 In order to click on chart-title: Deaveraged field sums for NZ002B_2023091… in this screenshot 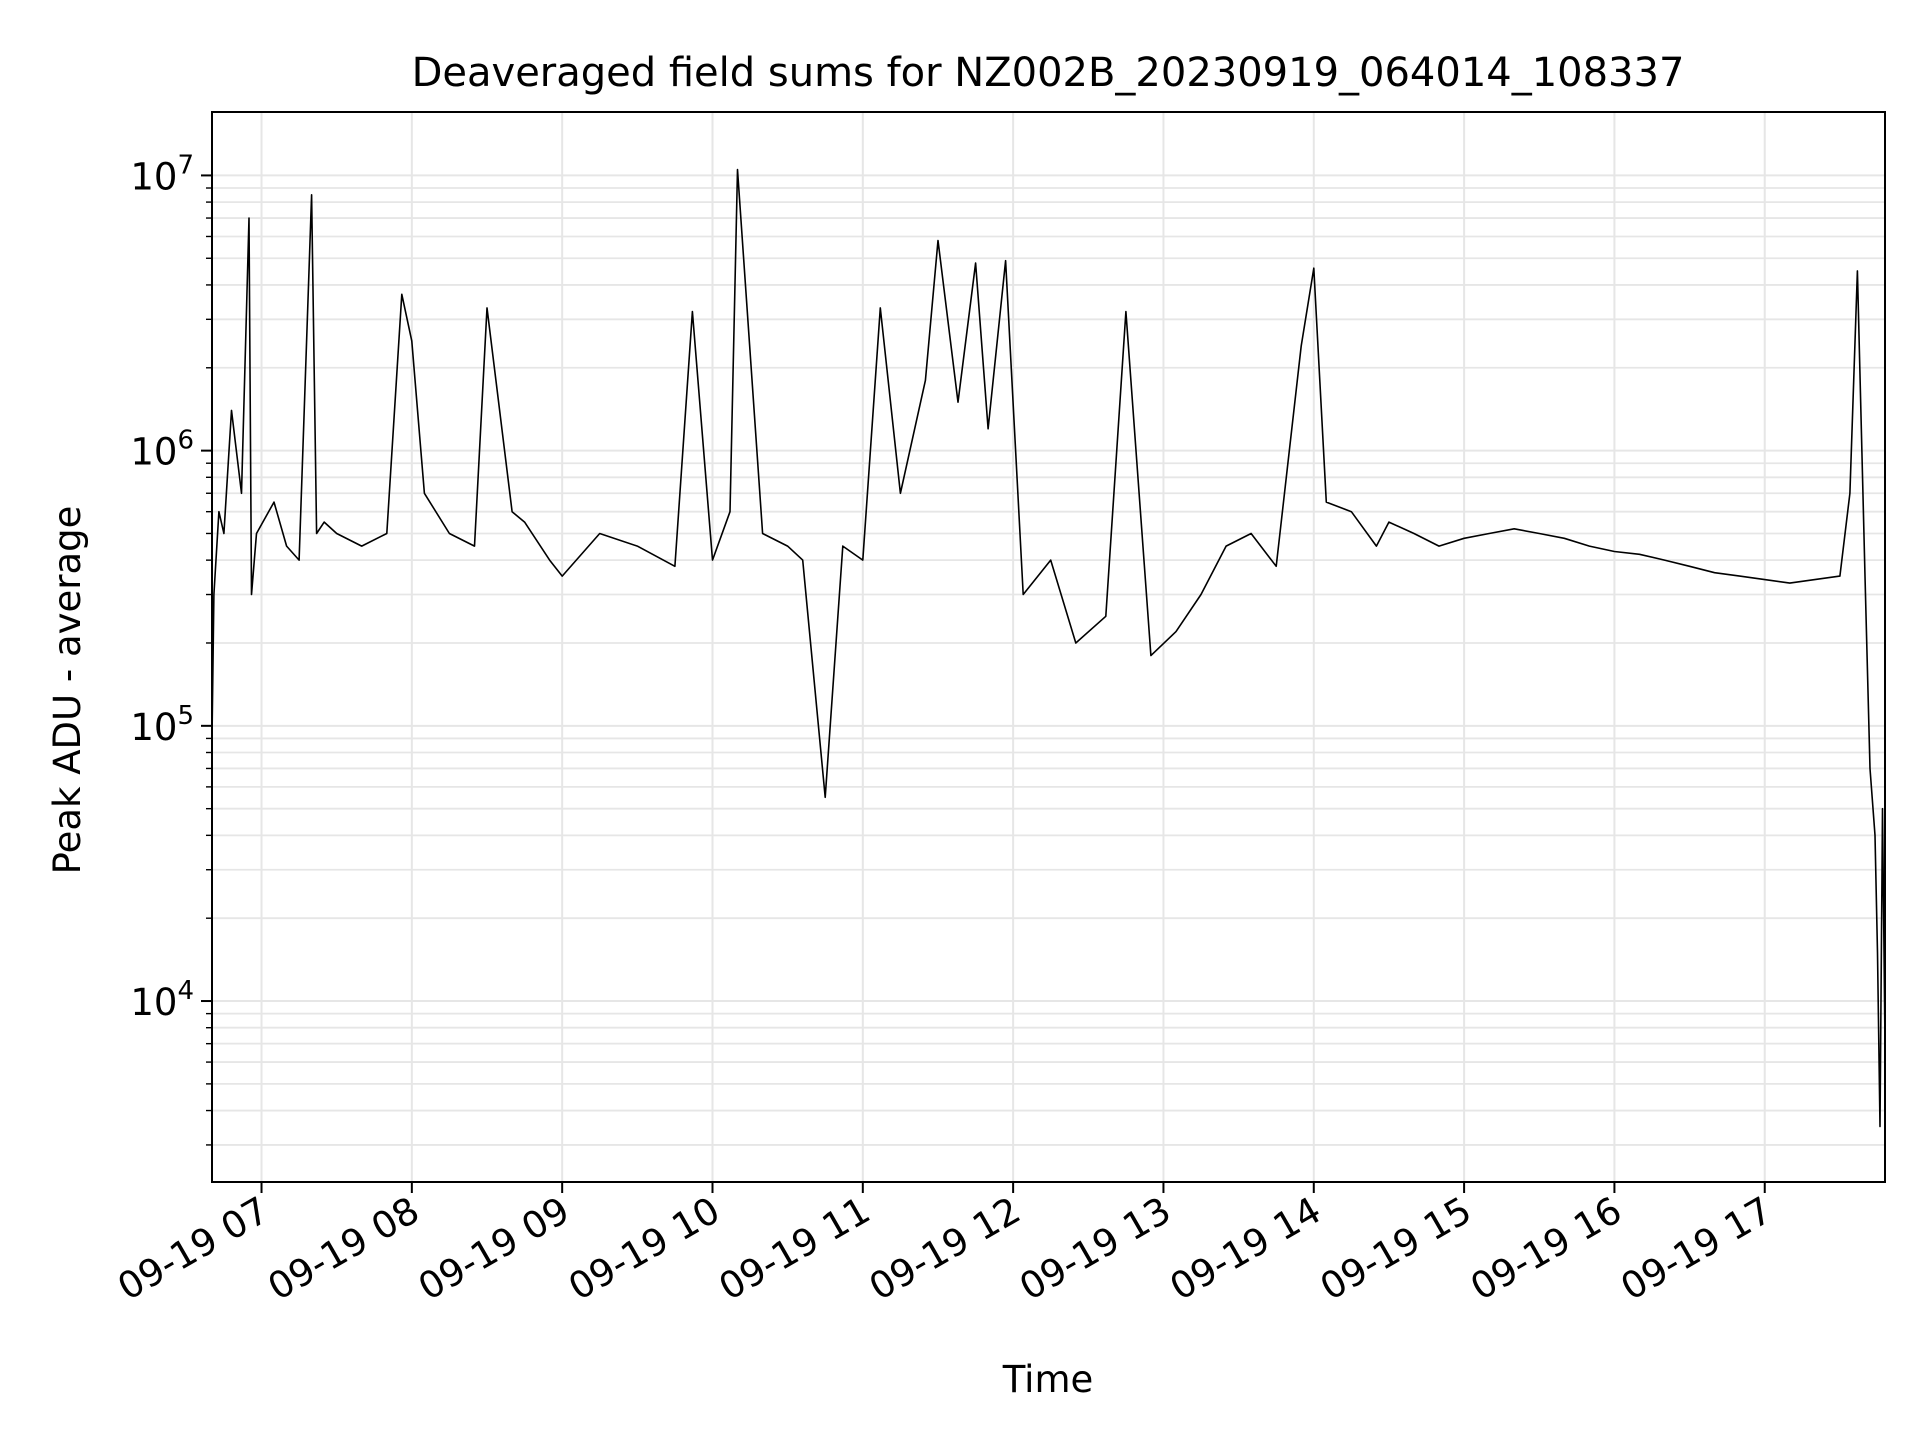, I will do `click(1048, 73)`.